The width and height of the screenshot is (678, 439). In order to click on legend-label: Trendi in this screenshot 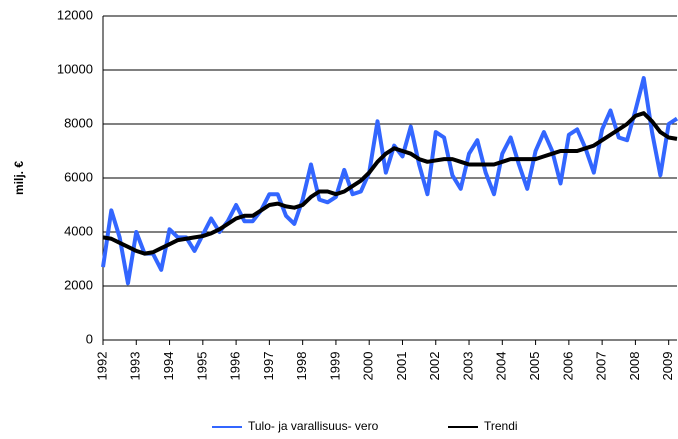, I will do `click(501, 426)`.